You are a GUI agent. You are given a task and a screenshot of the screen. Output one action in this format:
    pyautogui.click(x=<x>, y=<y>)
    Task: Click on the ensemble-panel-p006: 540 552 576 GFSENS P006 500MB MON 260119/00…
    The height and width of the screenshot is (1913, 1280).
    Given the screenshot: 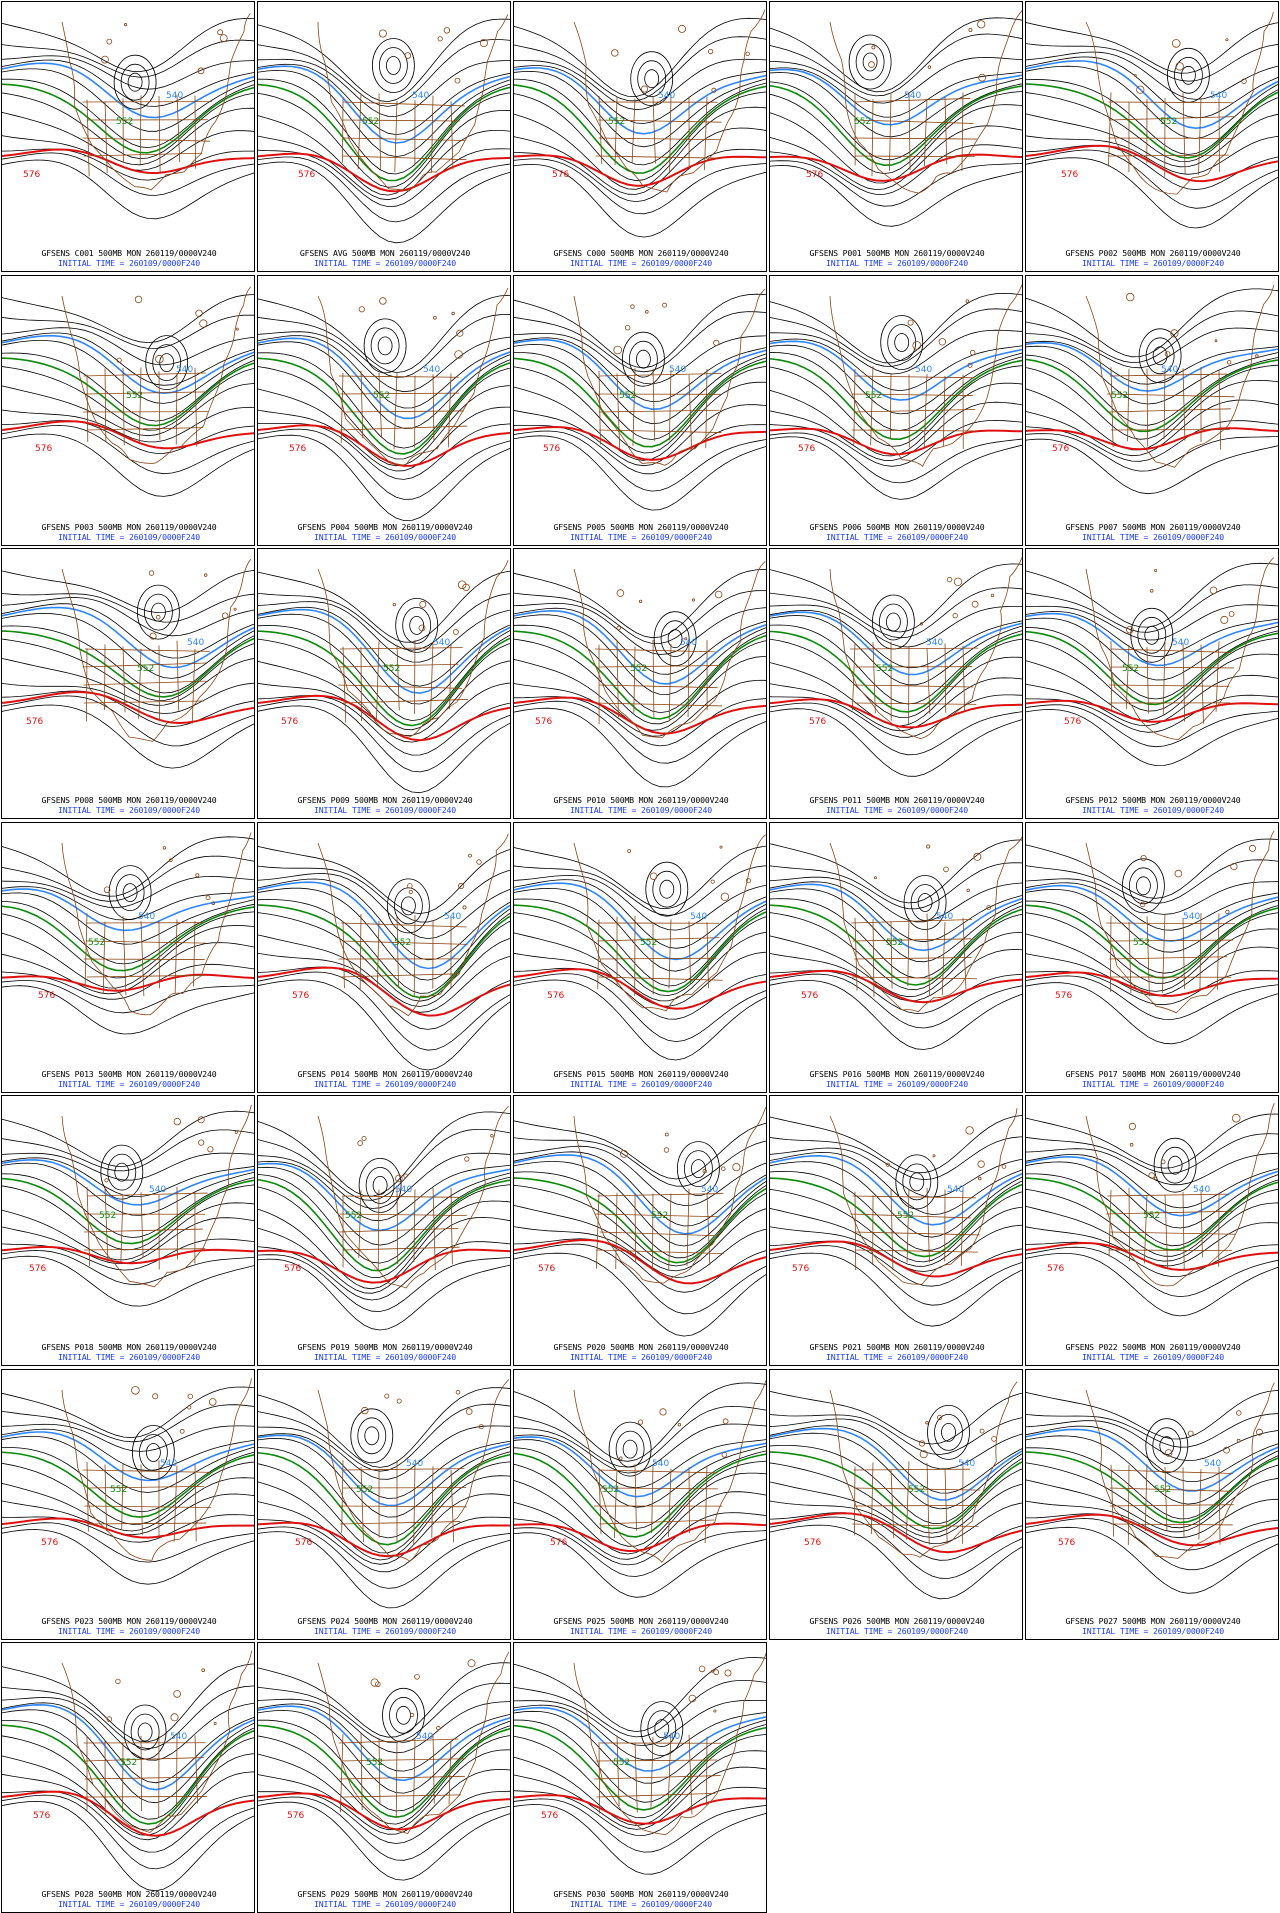 What is the action you would take?
    pyautogui.click(x=896, y=410)
    